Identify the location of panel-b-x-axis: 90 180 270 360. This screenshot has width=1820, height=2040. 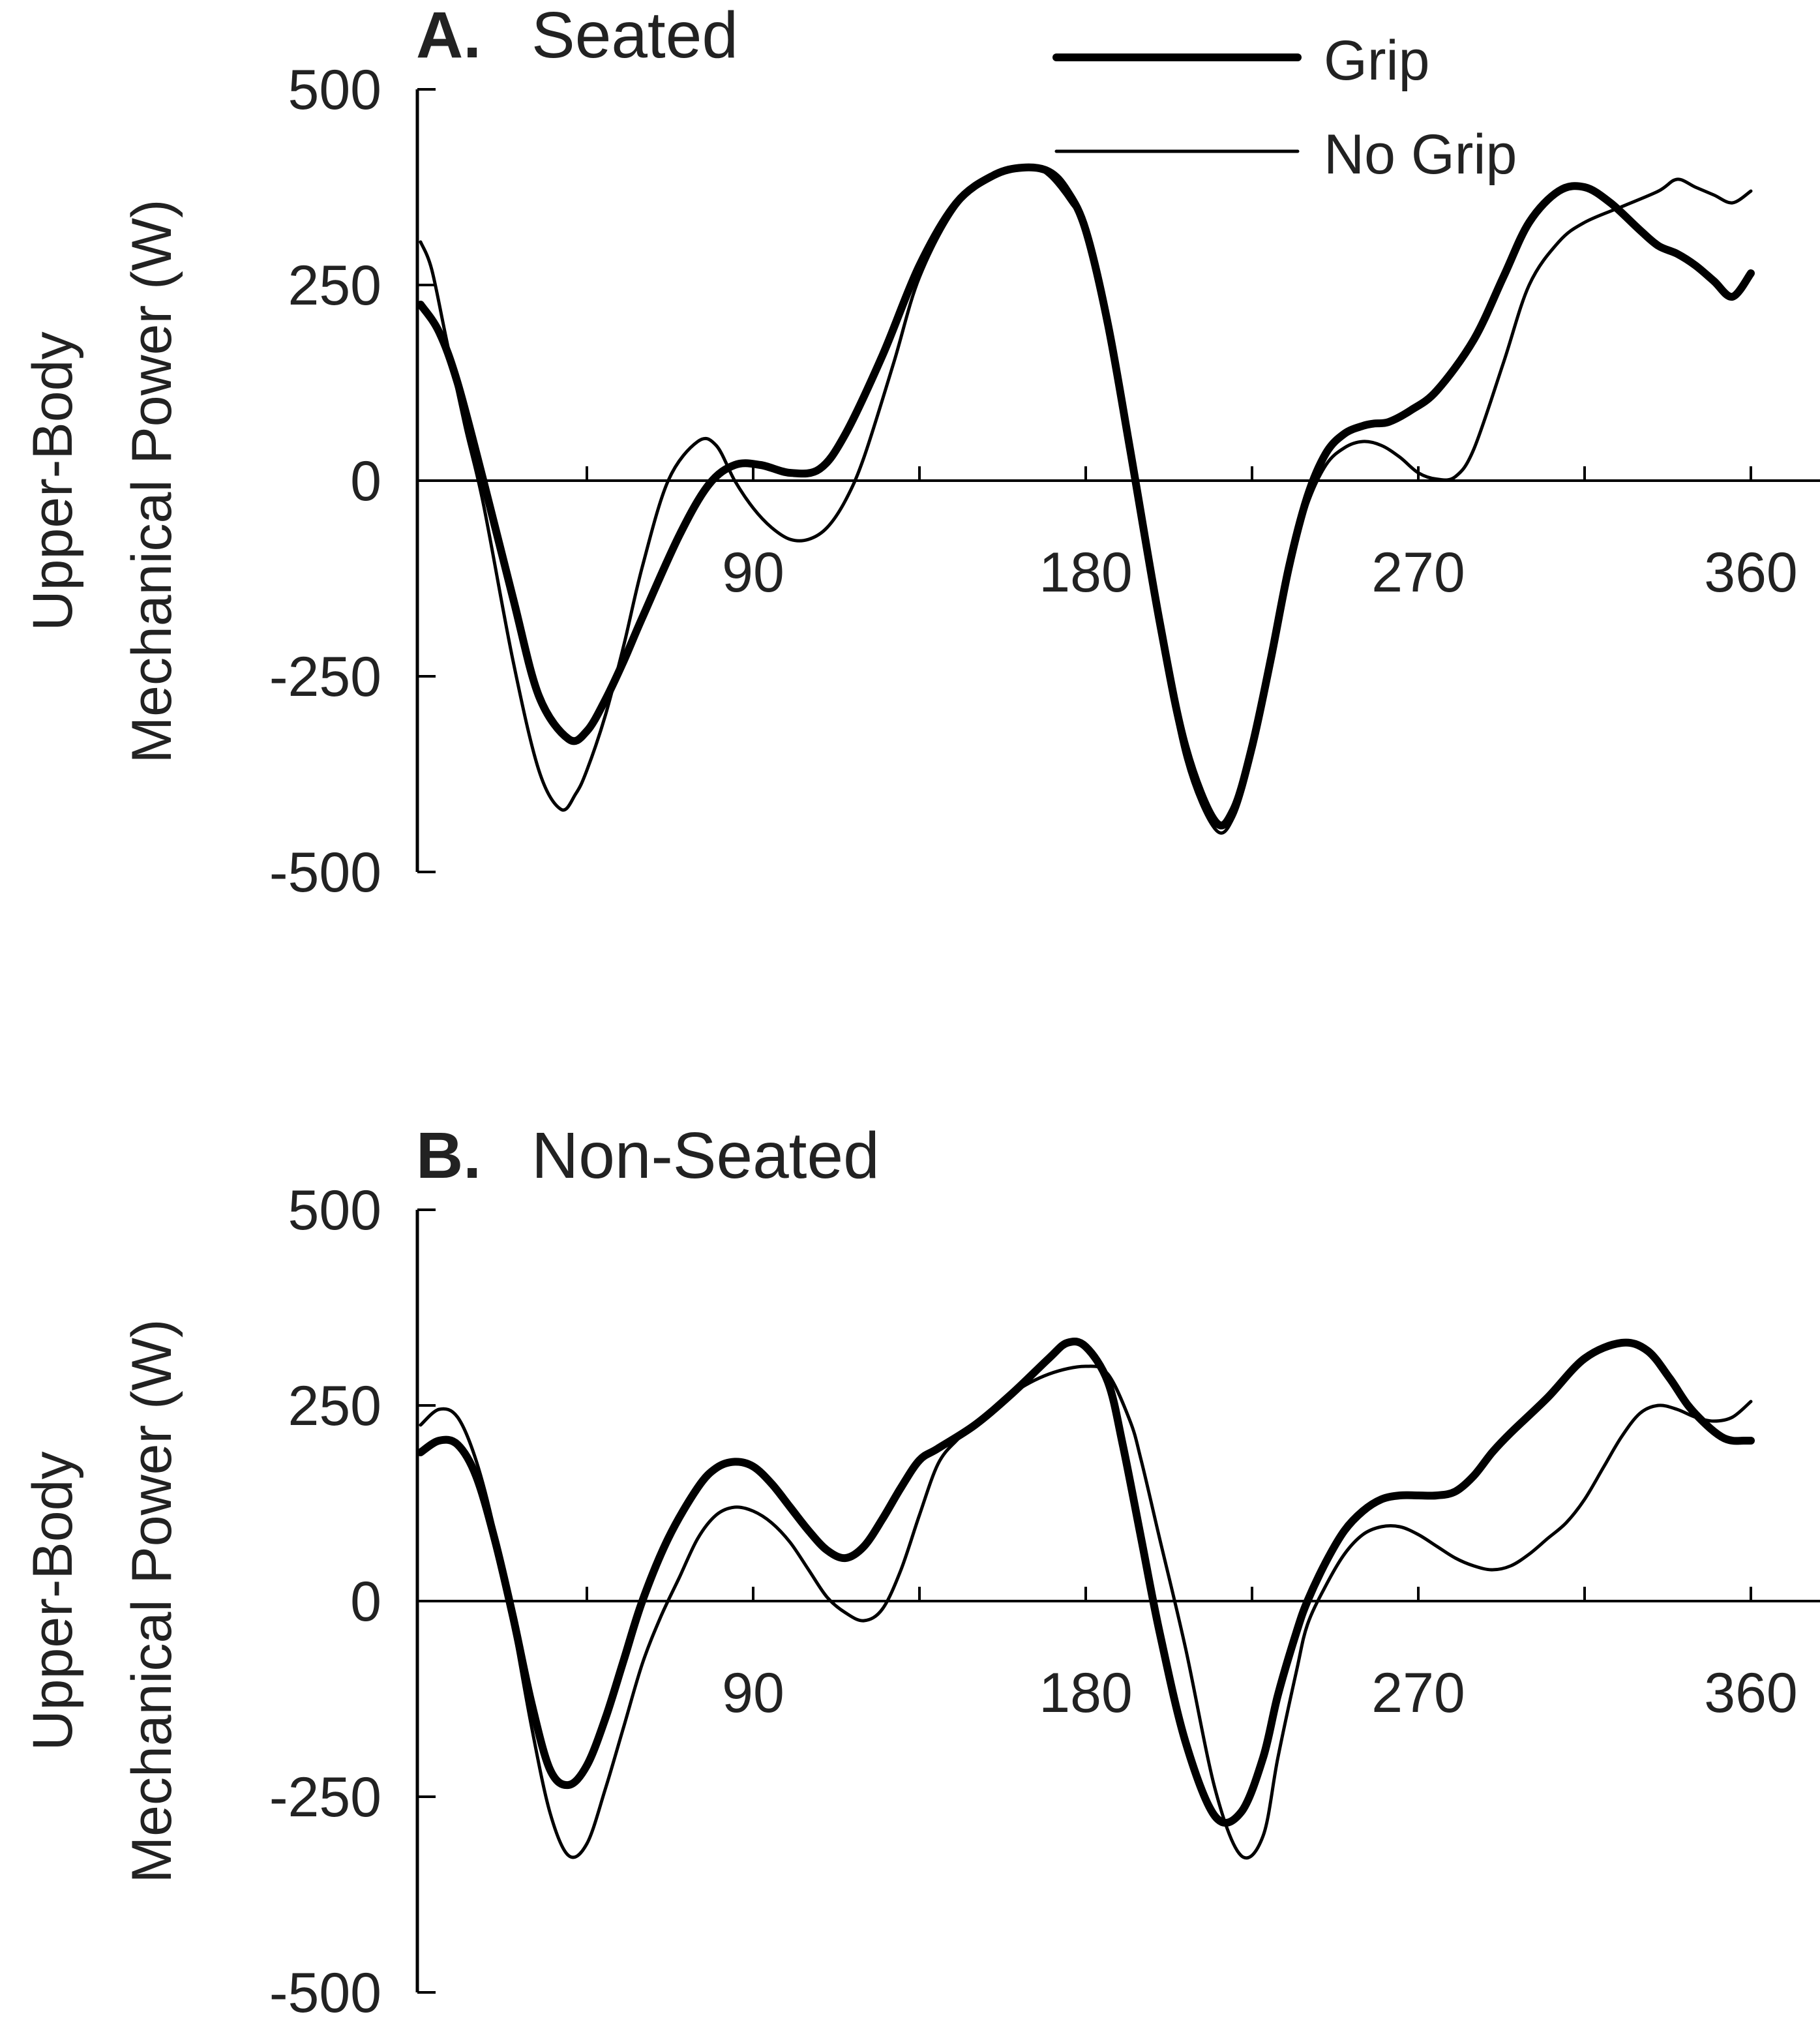
(1118, 1655).